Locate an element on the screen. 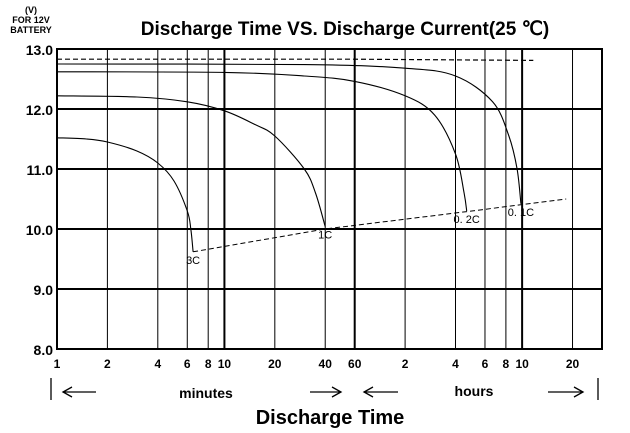  x-tick-label: 40 is located at coordinates (326, 364).